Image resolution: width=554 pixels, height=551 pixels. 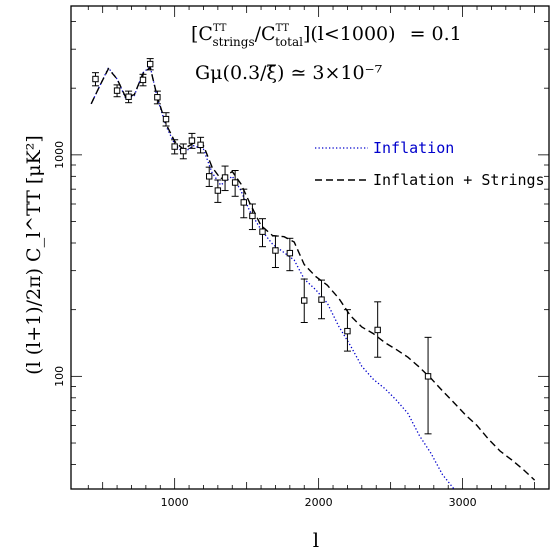 What do you see at coordinates (413, 148) in the screenshot?
I see `legend-inflation-label: Inflation` at bounding box center [413, 148].